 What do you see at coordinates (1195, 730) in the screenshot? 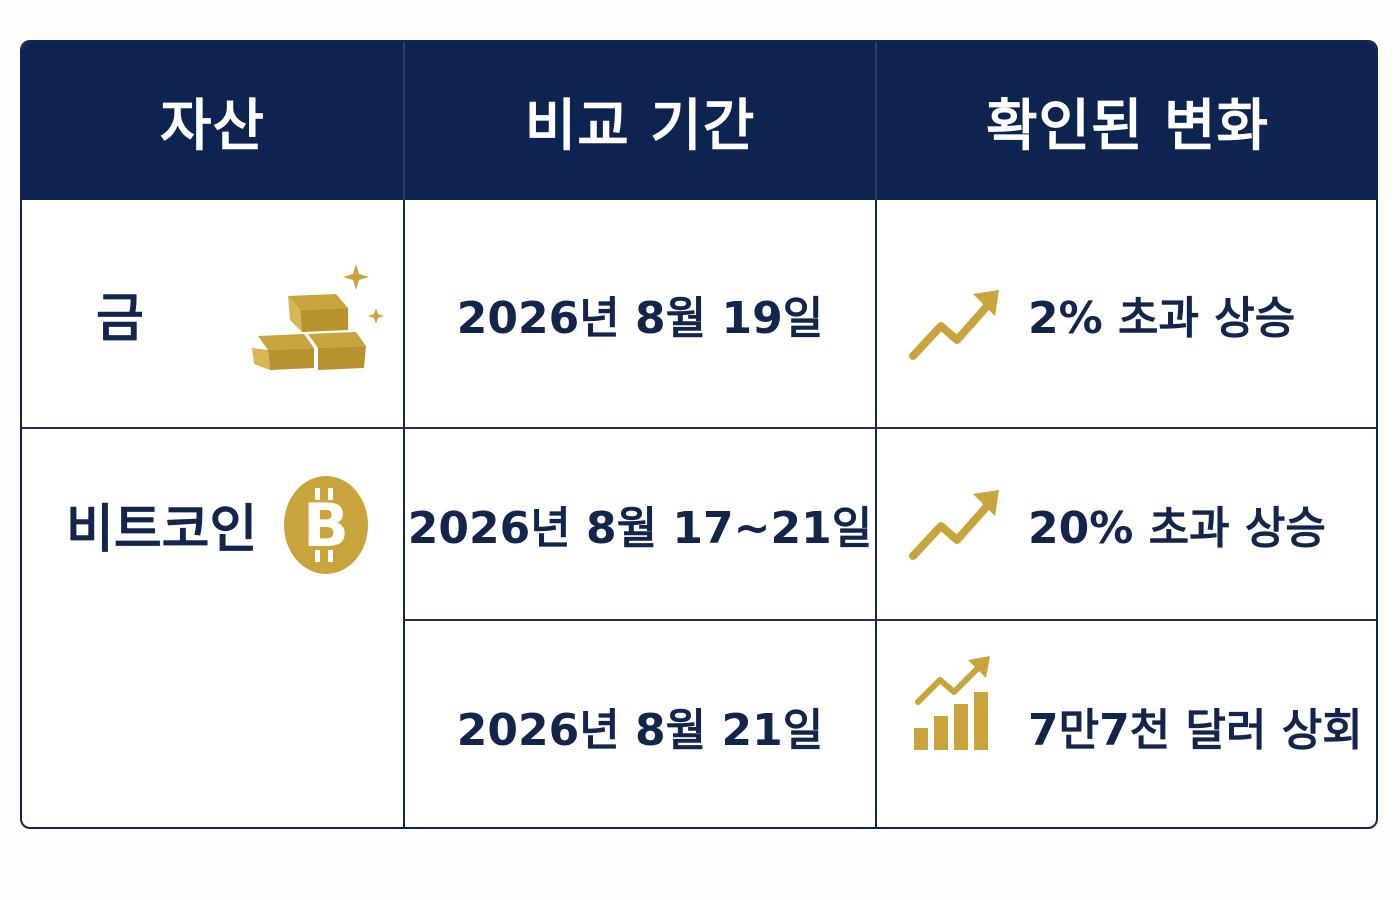
I see `change-bitcoin-price: 7만7천 달러 상회` at bounding box center [1195, 730].